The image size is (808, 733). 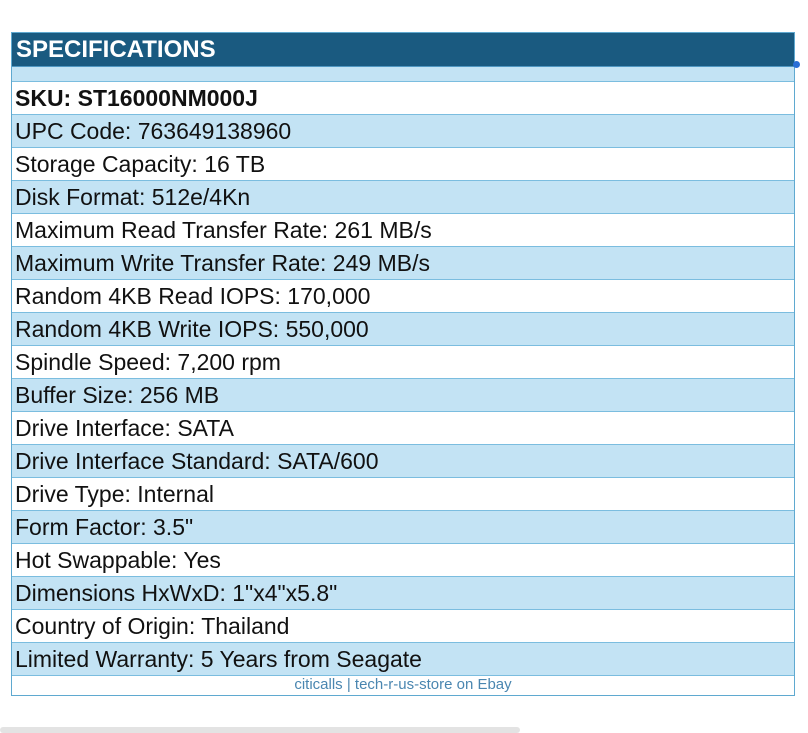 I want to click on spec-row-max-read-rate: Maximum Read Transfer Rate: 261 MB/s, so click(x=403, y=230).